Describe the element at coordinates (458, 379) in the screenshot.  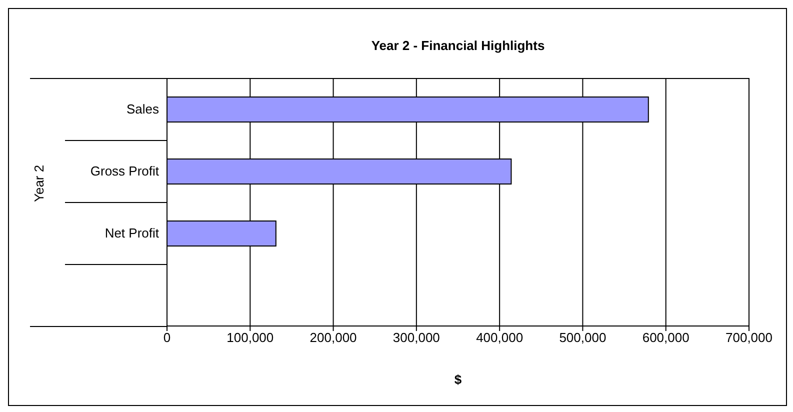
I see `x-axis-title: $` at that location.